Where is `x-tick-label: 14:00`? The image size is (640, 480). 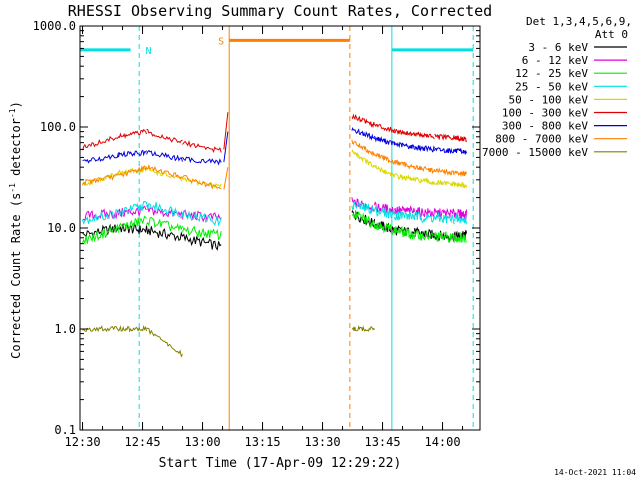 x-tick-label: 14:00 is located at coordinates (442, 442).